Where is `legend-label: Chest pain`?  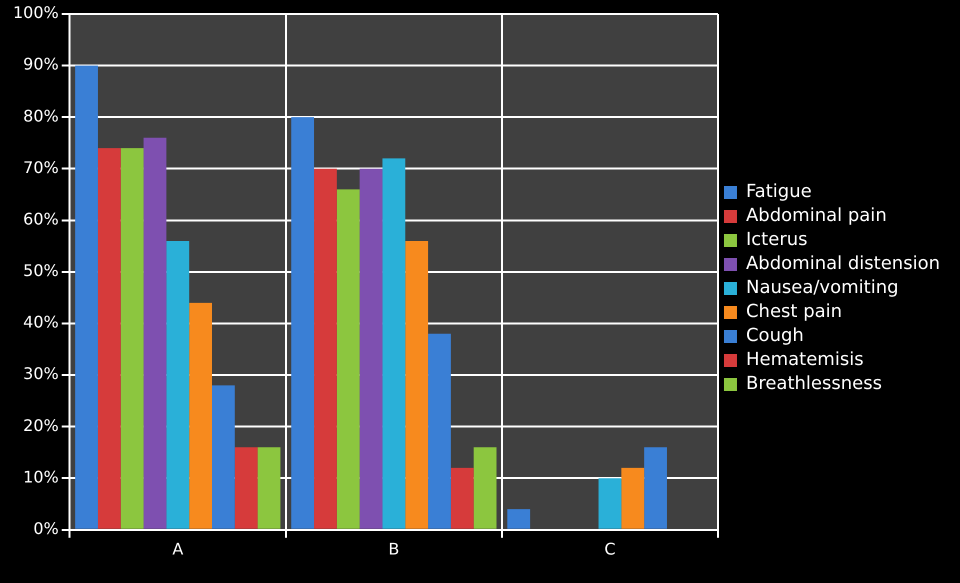
legend-label: Chest pain is located at coordinates (794, 311).